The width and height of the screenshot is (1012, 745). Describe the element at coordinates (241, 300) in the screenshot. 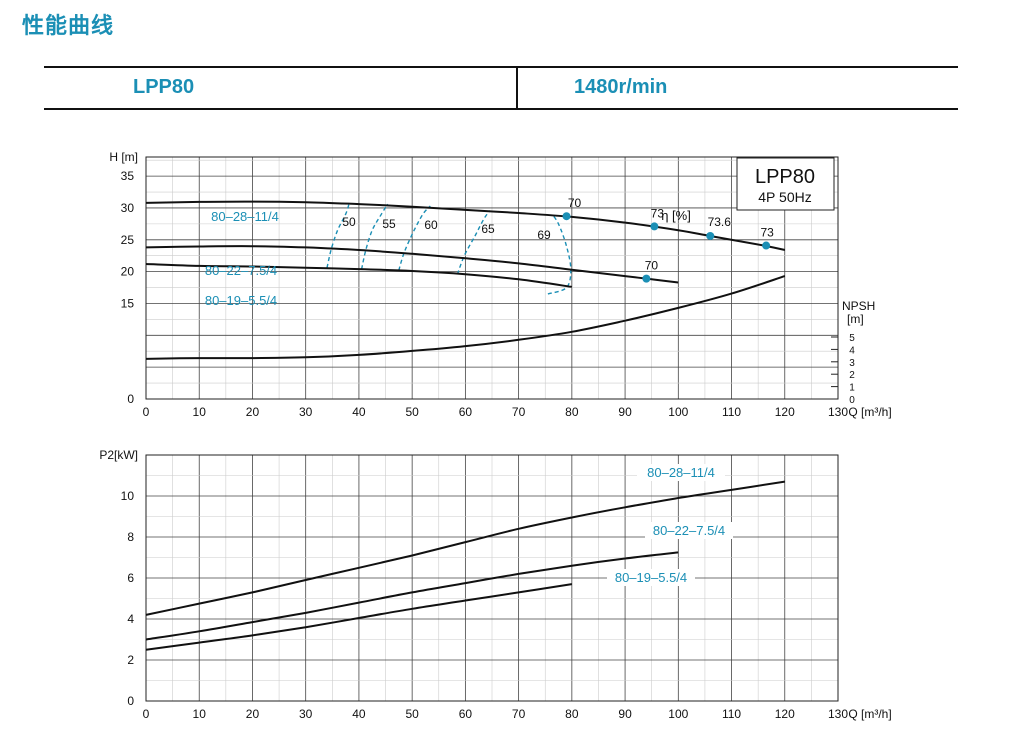

I see `head-curve-label: 80–19–5.5/4` at that location.